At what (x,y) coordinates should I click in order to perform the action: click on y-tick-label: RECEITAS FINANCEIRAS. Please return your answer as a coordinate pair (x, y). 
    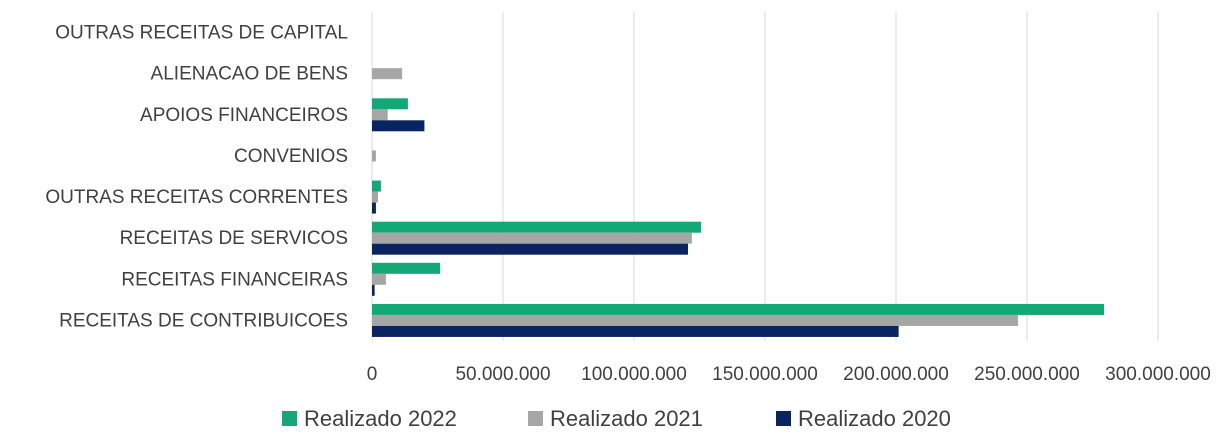
    Looking at the image, I should click on (234, 279).